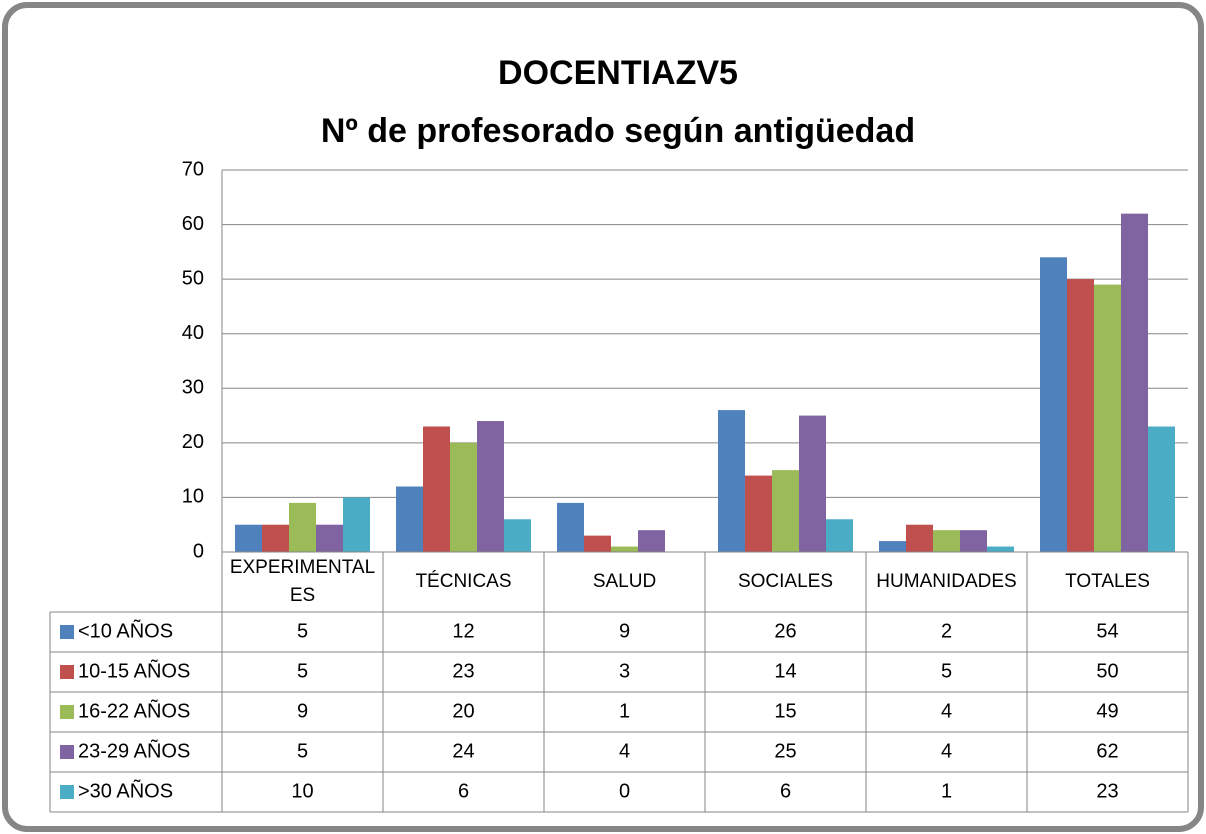 The width and height of the screenshot is (1206, 834). I want to click on x-tick-label-box: EXPERIMENTALES, so click(302, 581).